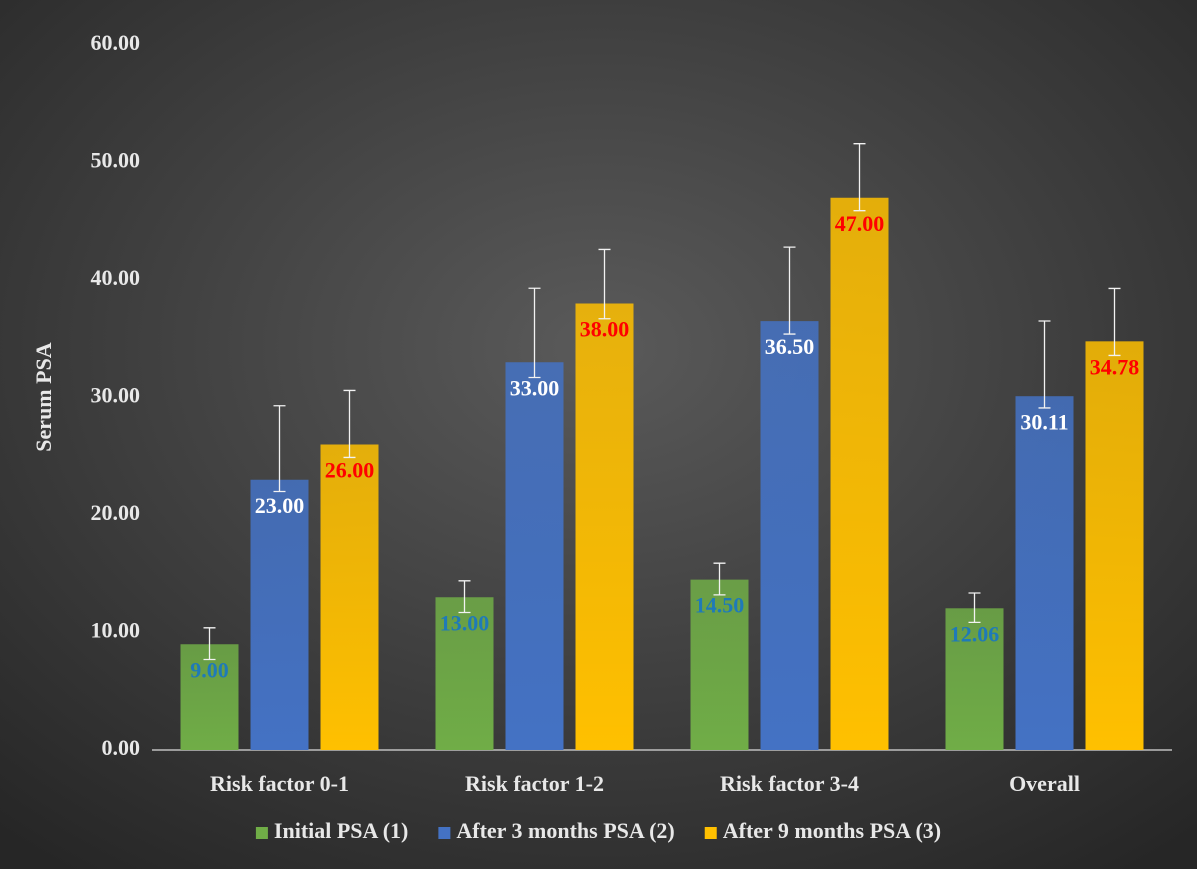  Describe the element at coordinates (535, 387) in the screenshot. I see `data-label: 33.00` at that location.